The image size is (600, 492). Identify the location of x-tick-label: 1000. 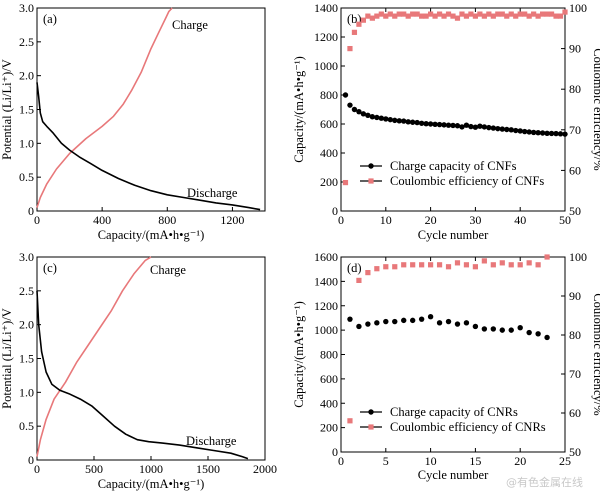
(151, 469).